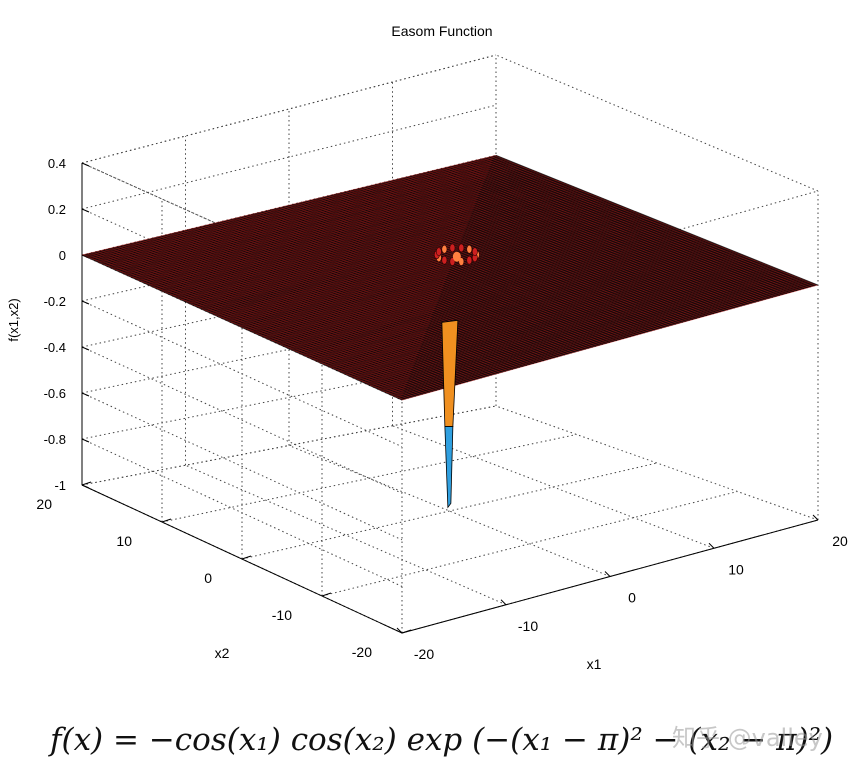  I want to click on y-tick-label: 10, so click(124, 541).